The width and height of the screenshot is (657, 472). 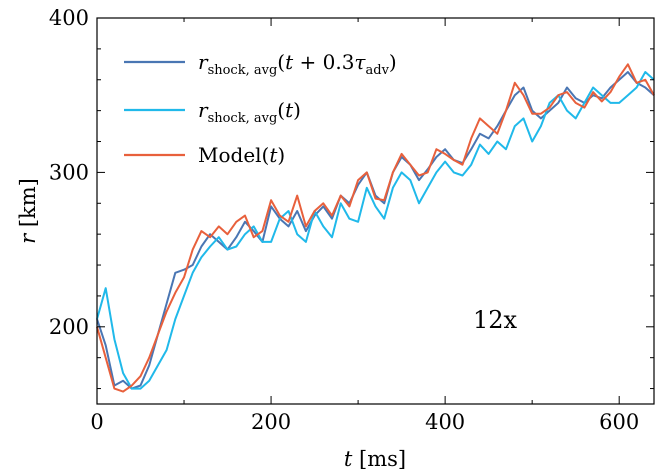 What do you see at coordinates (69, 327) in the screenshot?
I see `y-tick-label: 200` at bounding box center [69, 327].